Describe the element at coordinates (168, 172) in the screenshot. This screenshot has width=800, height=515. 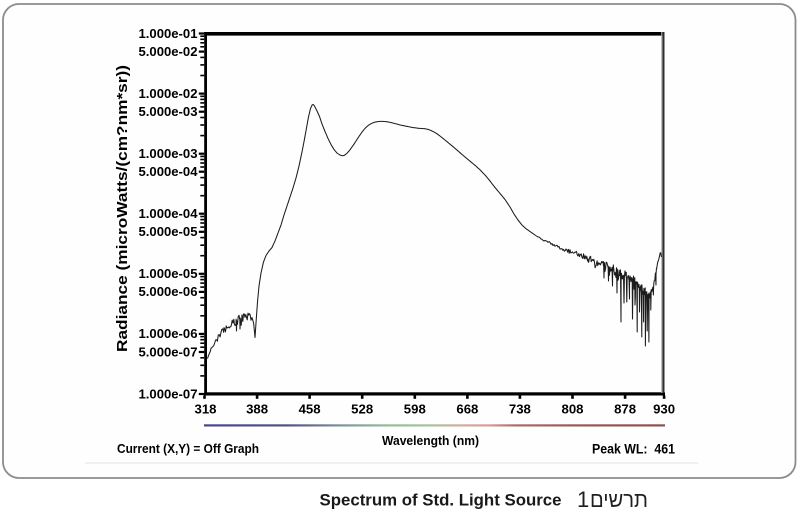
I see `svg-text: 5.000e-04` at that location.